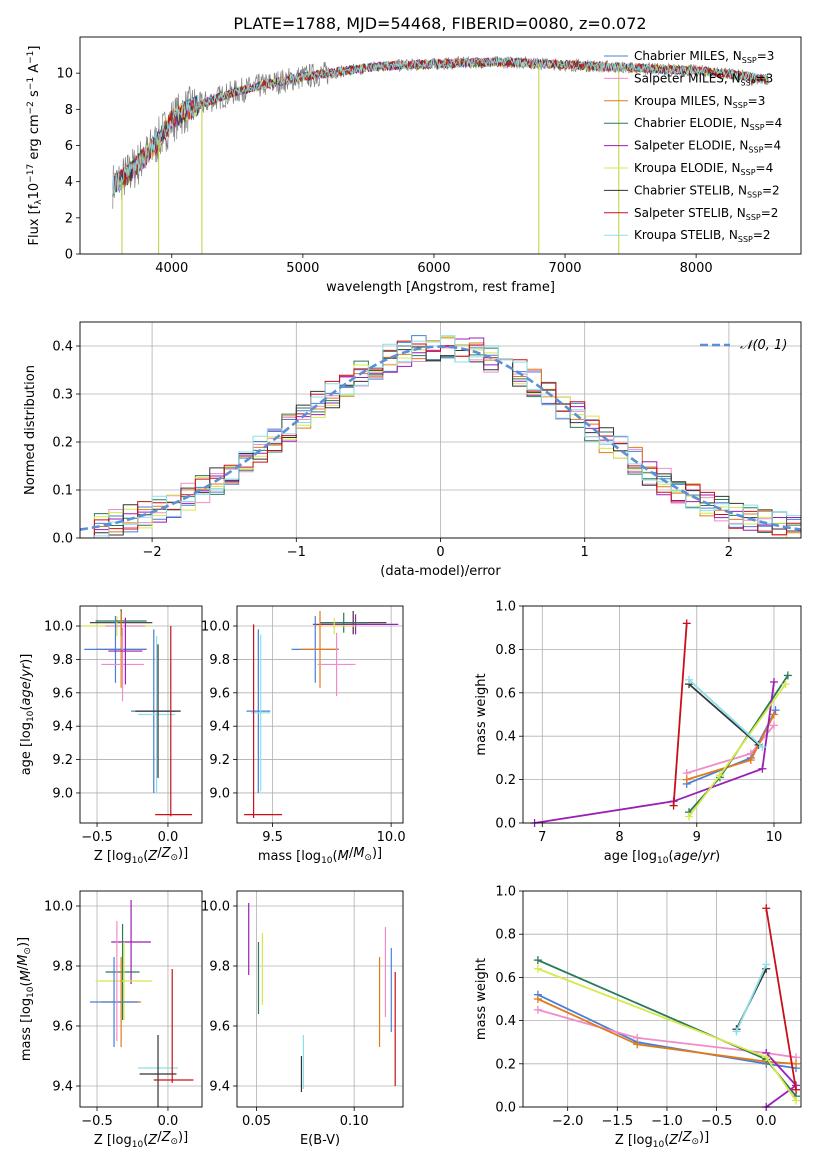 The height and width of the screenshot is (1170, 819). I want to click on age_vs_mass-ytick-label: 9.8, so click(219, 660).